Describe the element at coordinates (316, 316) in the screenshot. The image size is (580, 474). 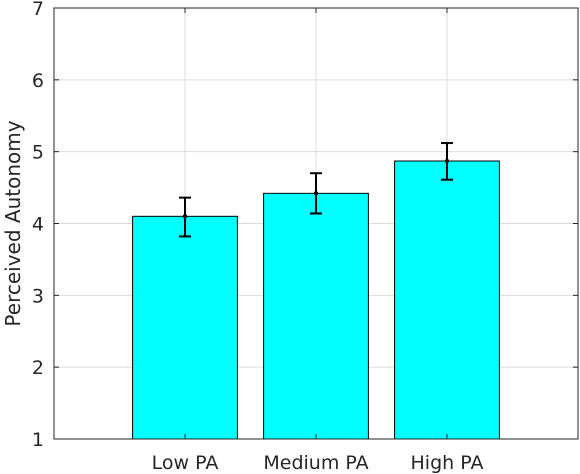
I see `bar-medium-pa` at that location.